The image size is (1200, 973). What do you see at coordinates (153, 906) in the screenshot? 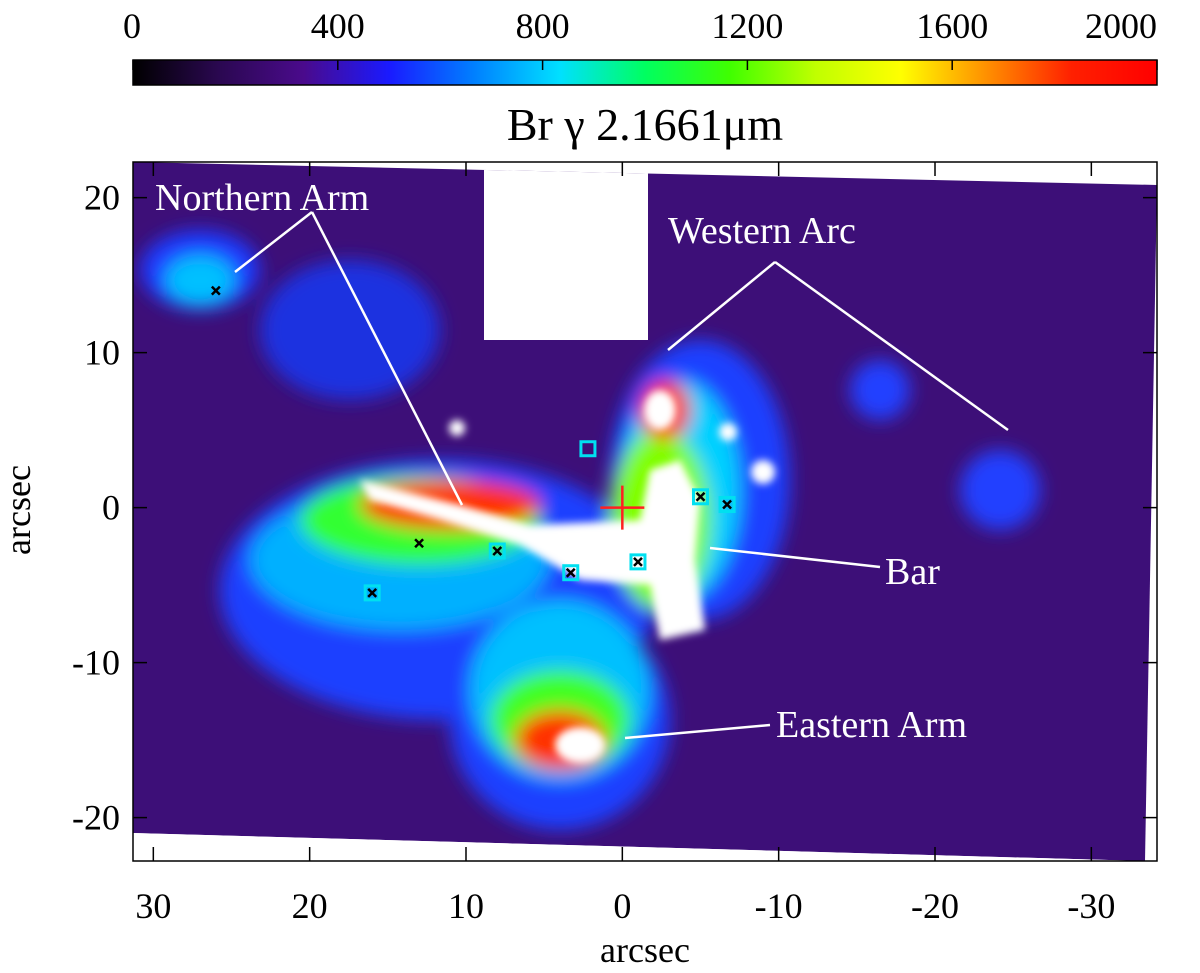
I see `x-tick-label: 30` at bounding box center [153, 906].